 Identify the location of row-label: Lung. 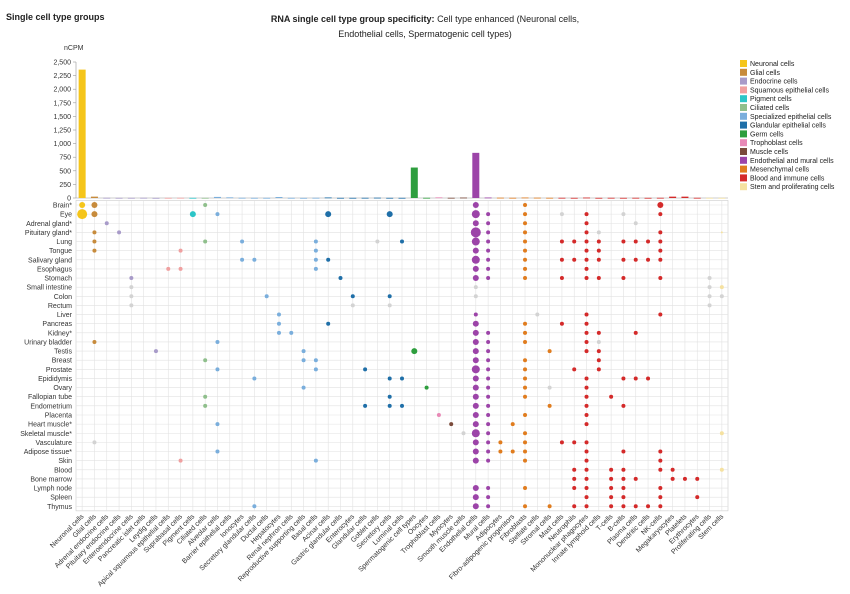
(64, 242).